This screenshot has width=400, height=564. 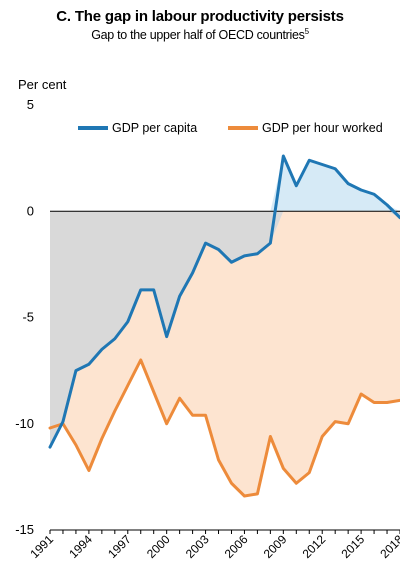 I want to click on subtitle-footnote: 5, so click(x=306, y=31).